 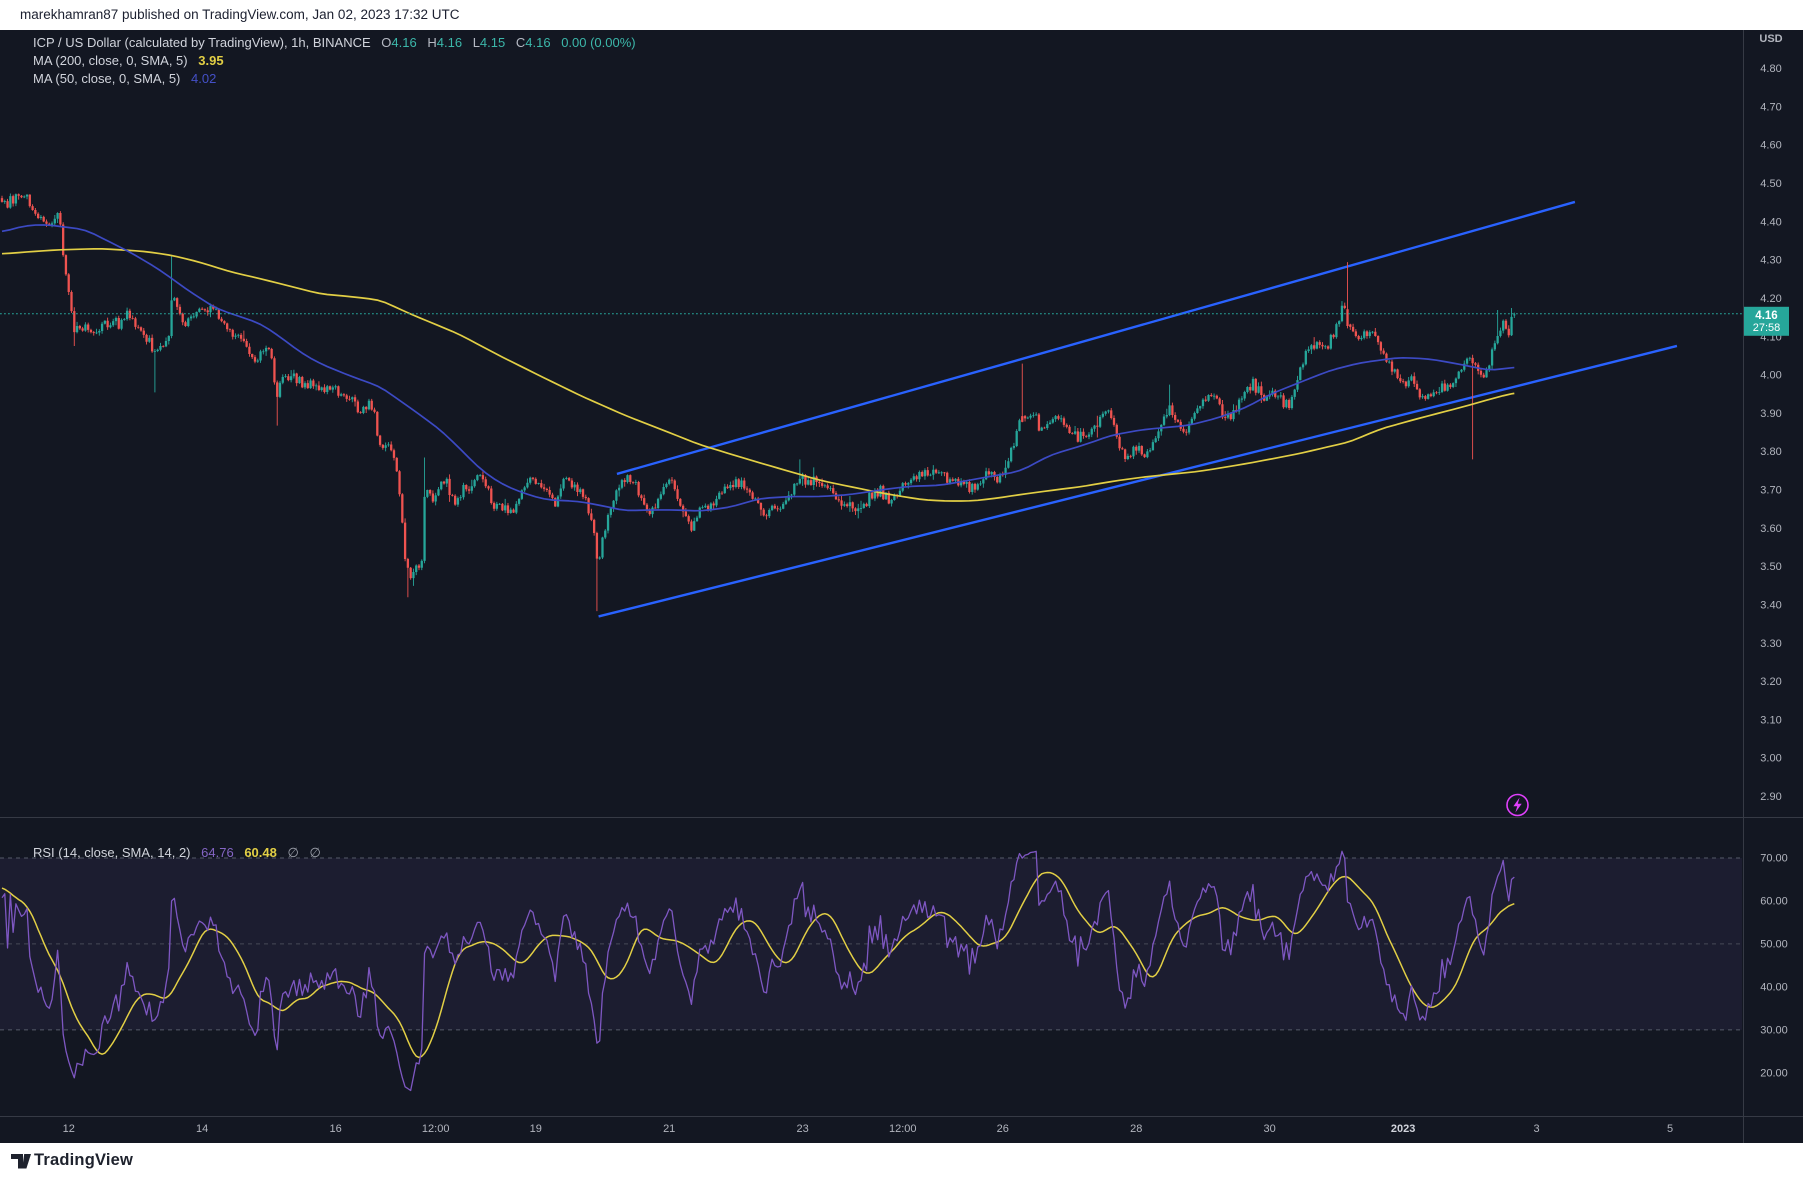 I want to click on rsi-tick-40.00: 40.00, so click(x=1774, y=987).